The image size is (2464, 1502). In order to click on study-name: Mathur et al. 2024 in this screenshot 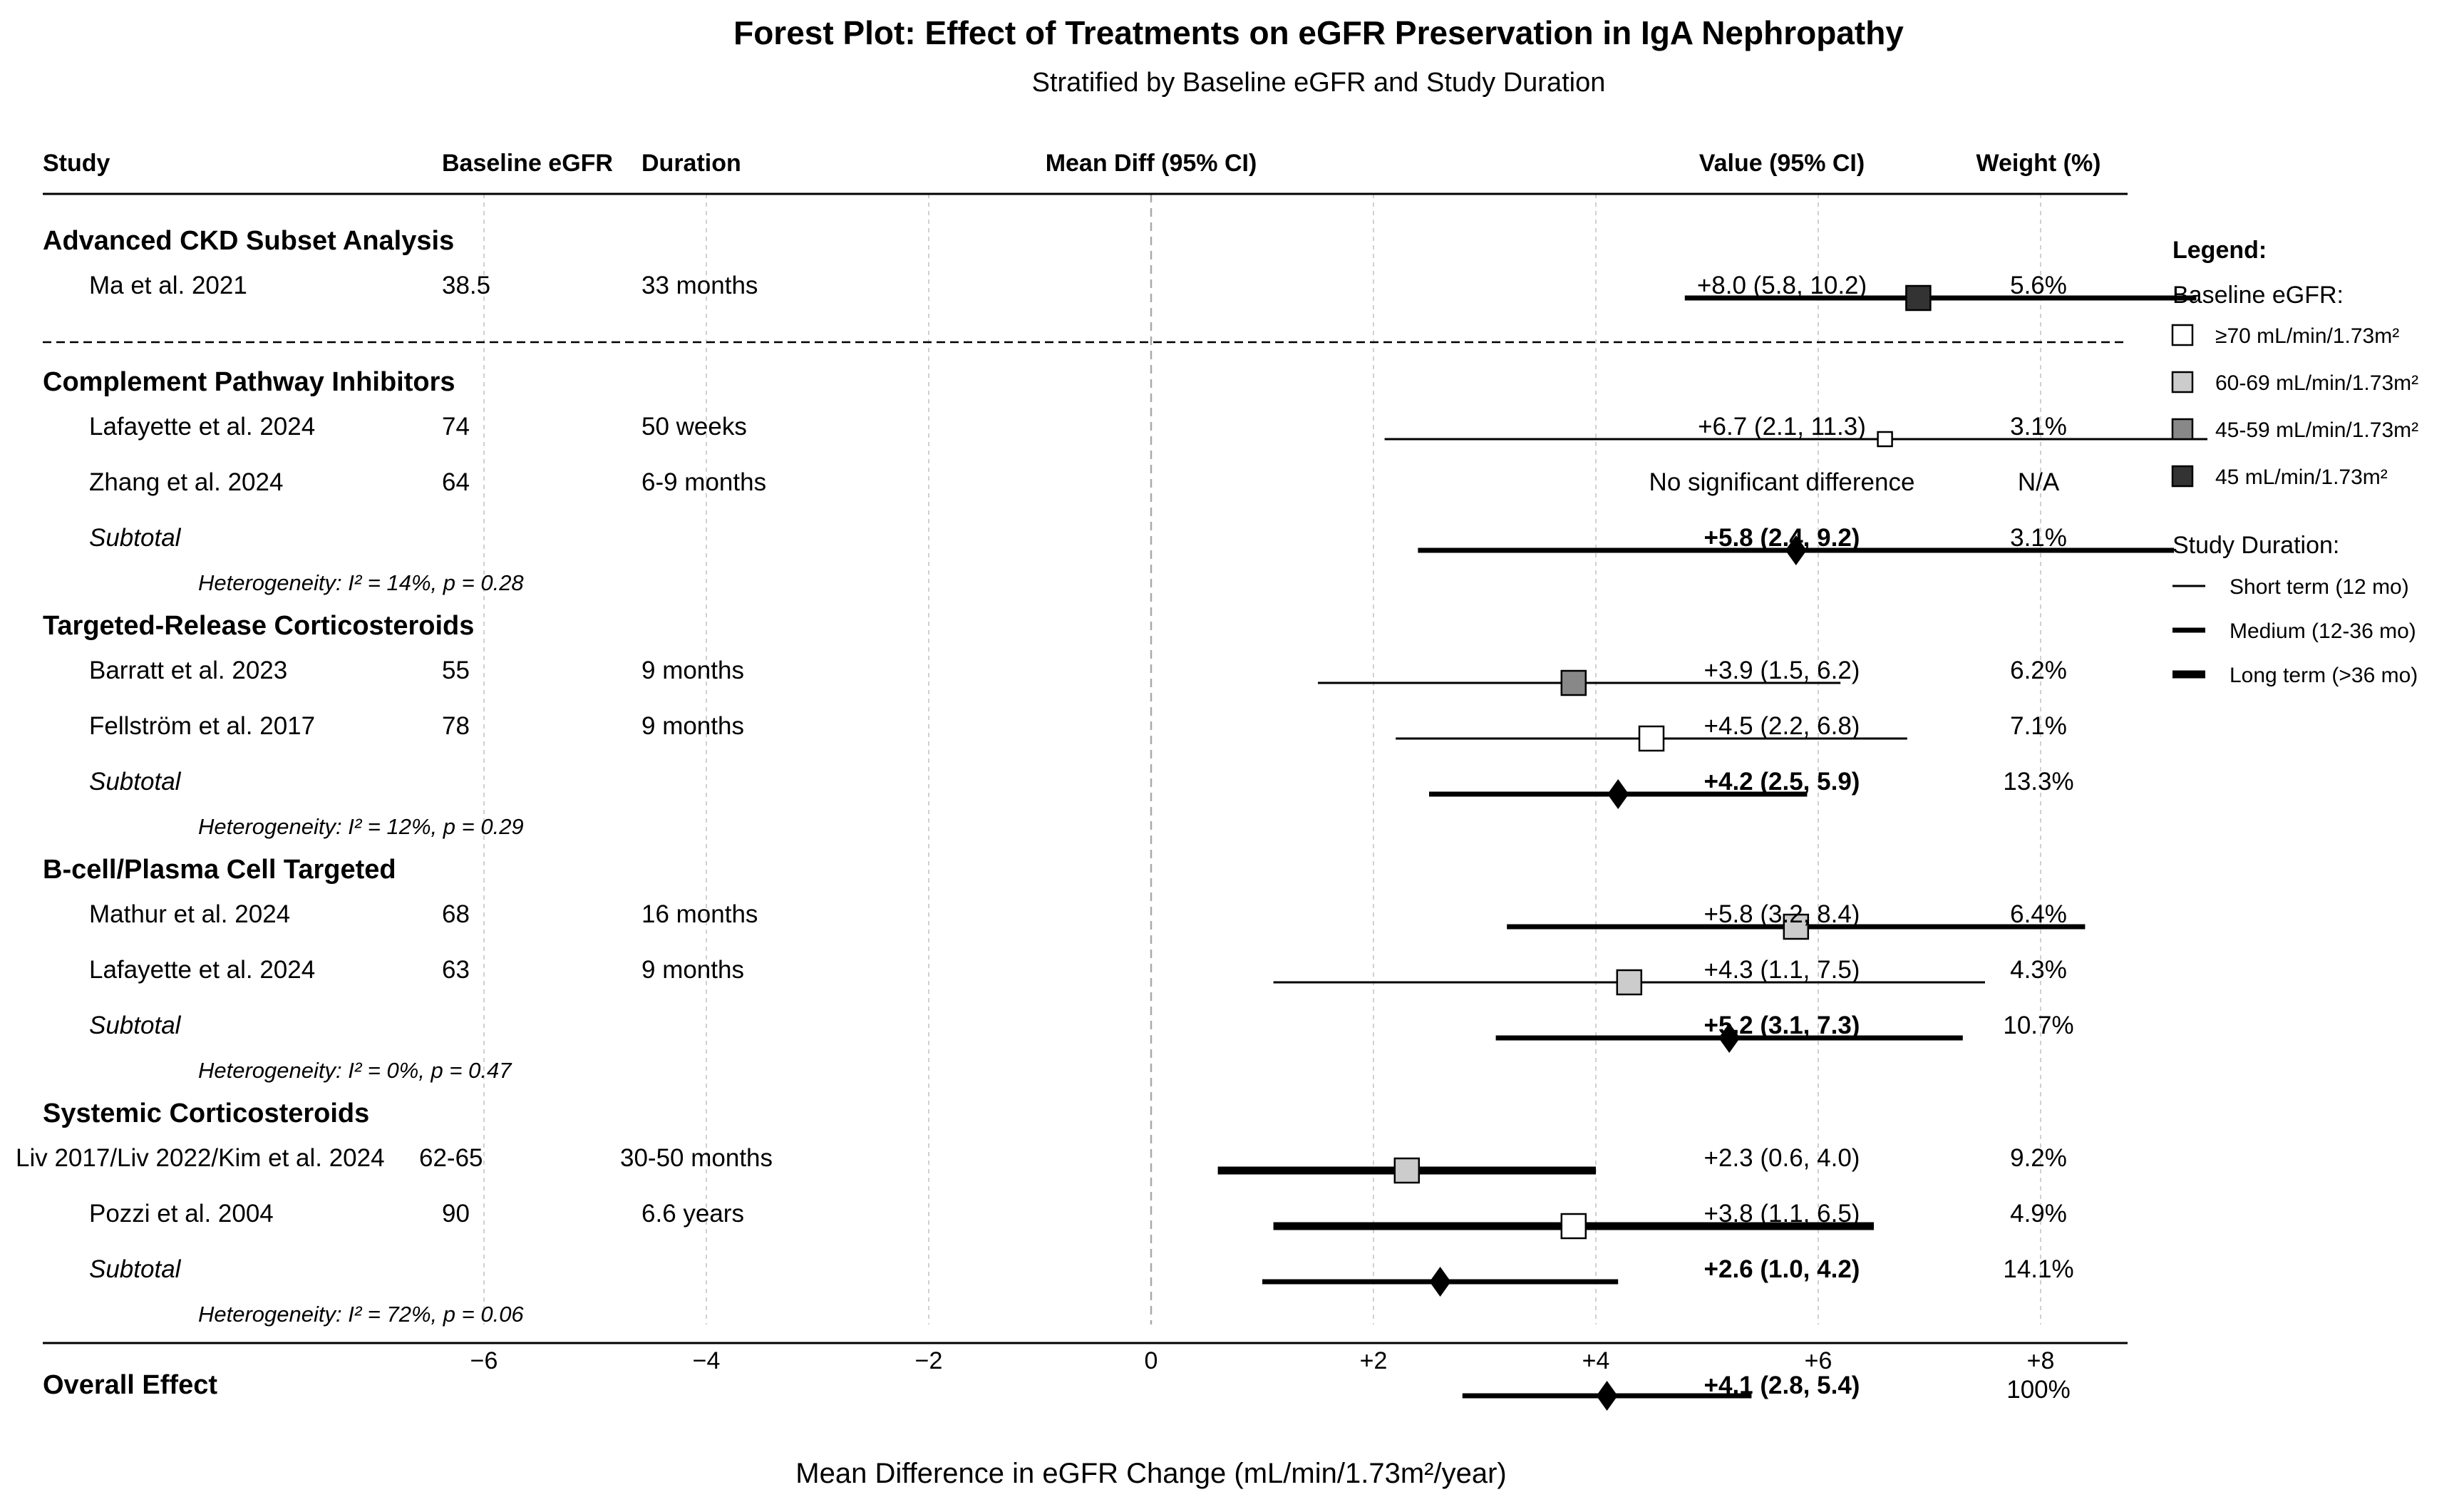, I will do `click(189, 914)`.